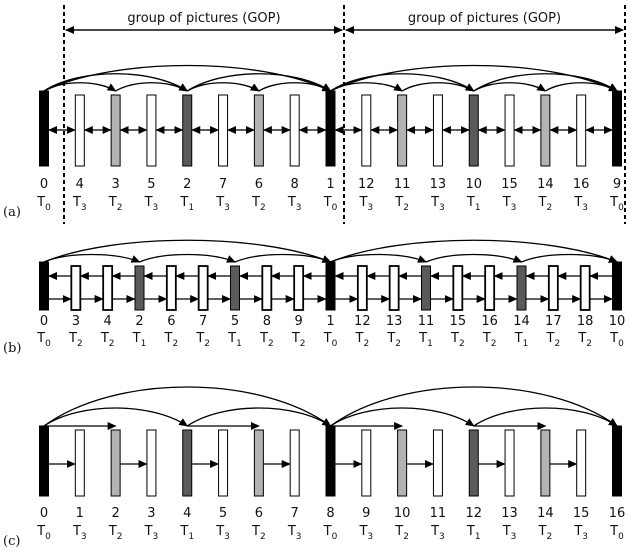  Describe the element at coordinates (553, 321) in the screenshot. I see `frame-number: 17` at that location.